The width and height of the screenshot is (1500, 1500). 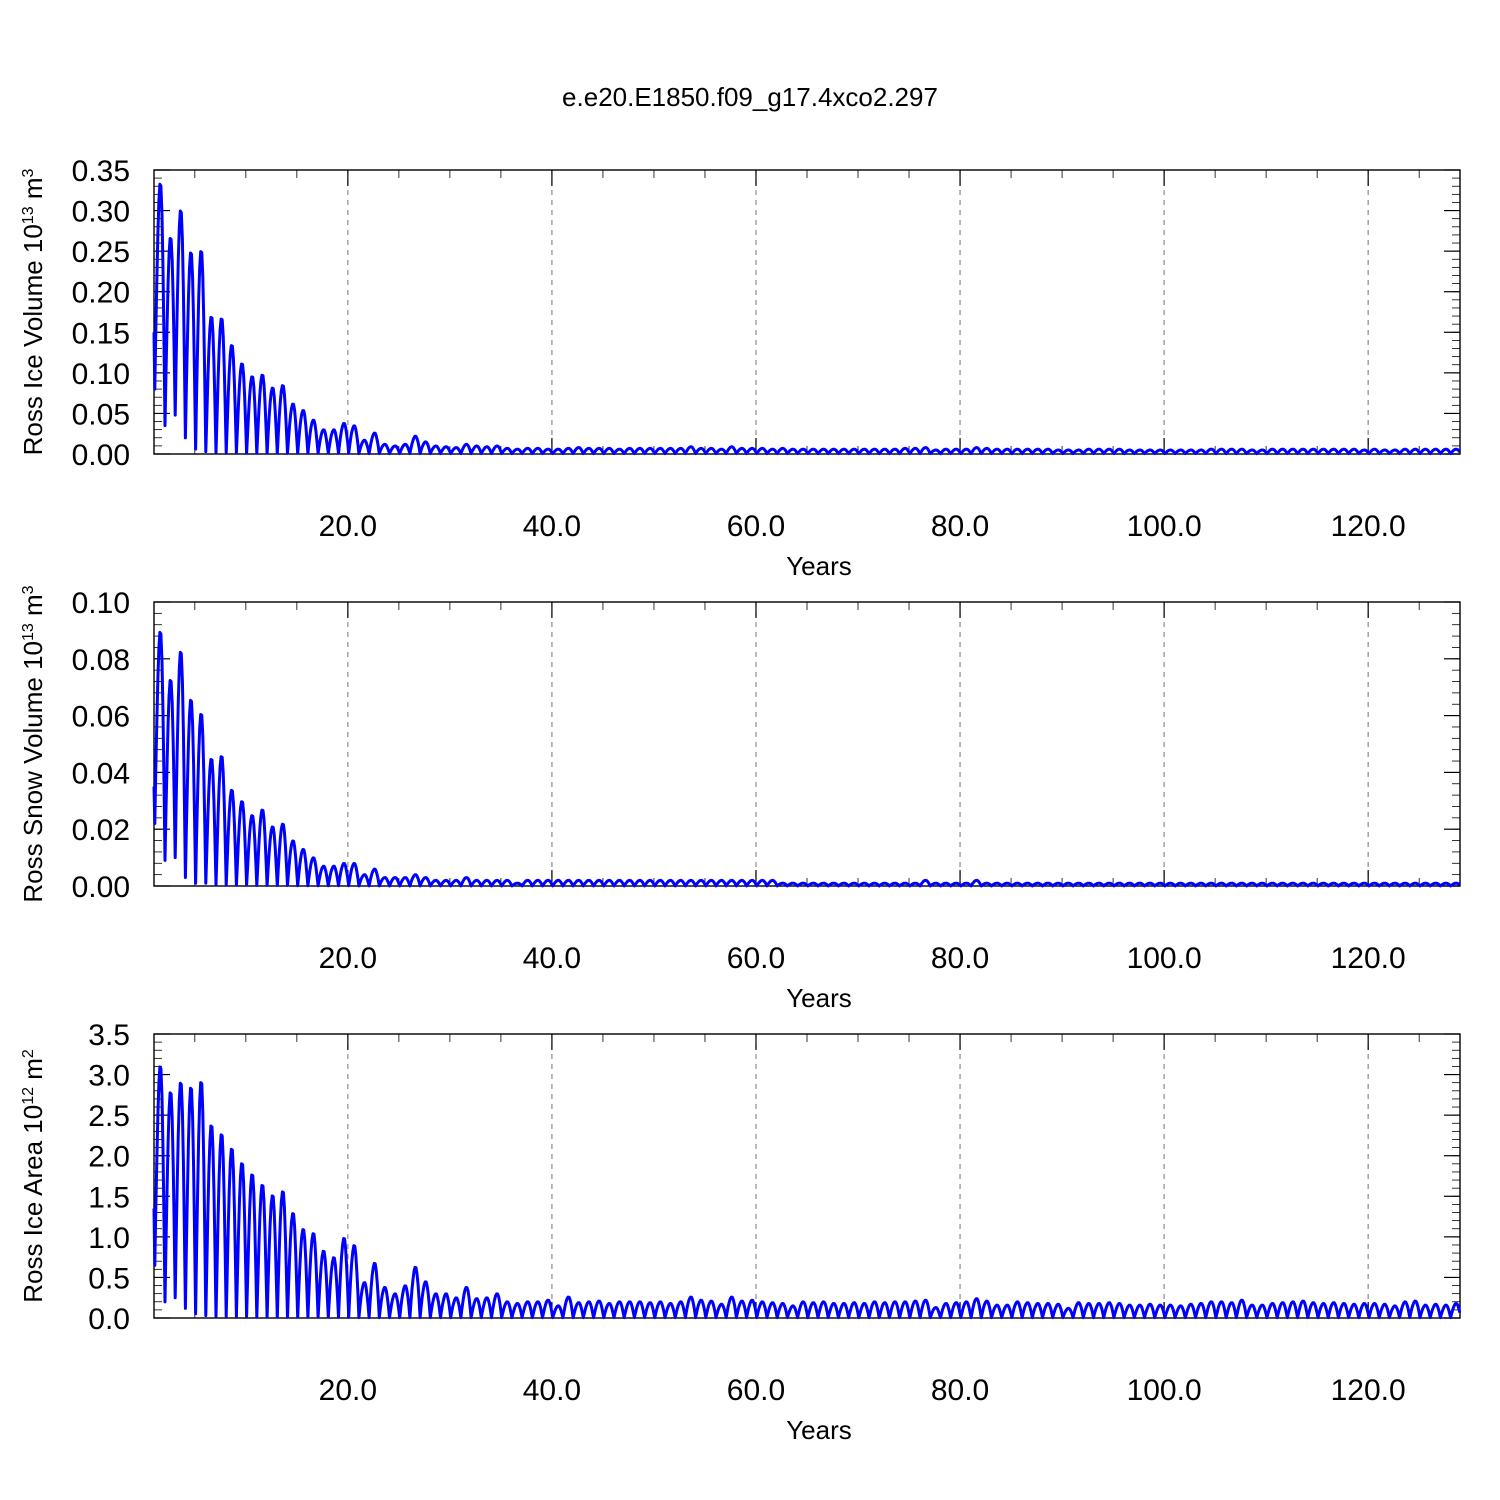 What do you see at coordinates (109, 1116) in the screenshot?
I see `y-tick-label: 2.5` at bounding box center [109, 1116].